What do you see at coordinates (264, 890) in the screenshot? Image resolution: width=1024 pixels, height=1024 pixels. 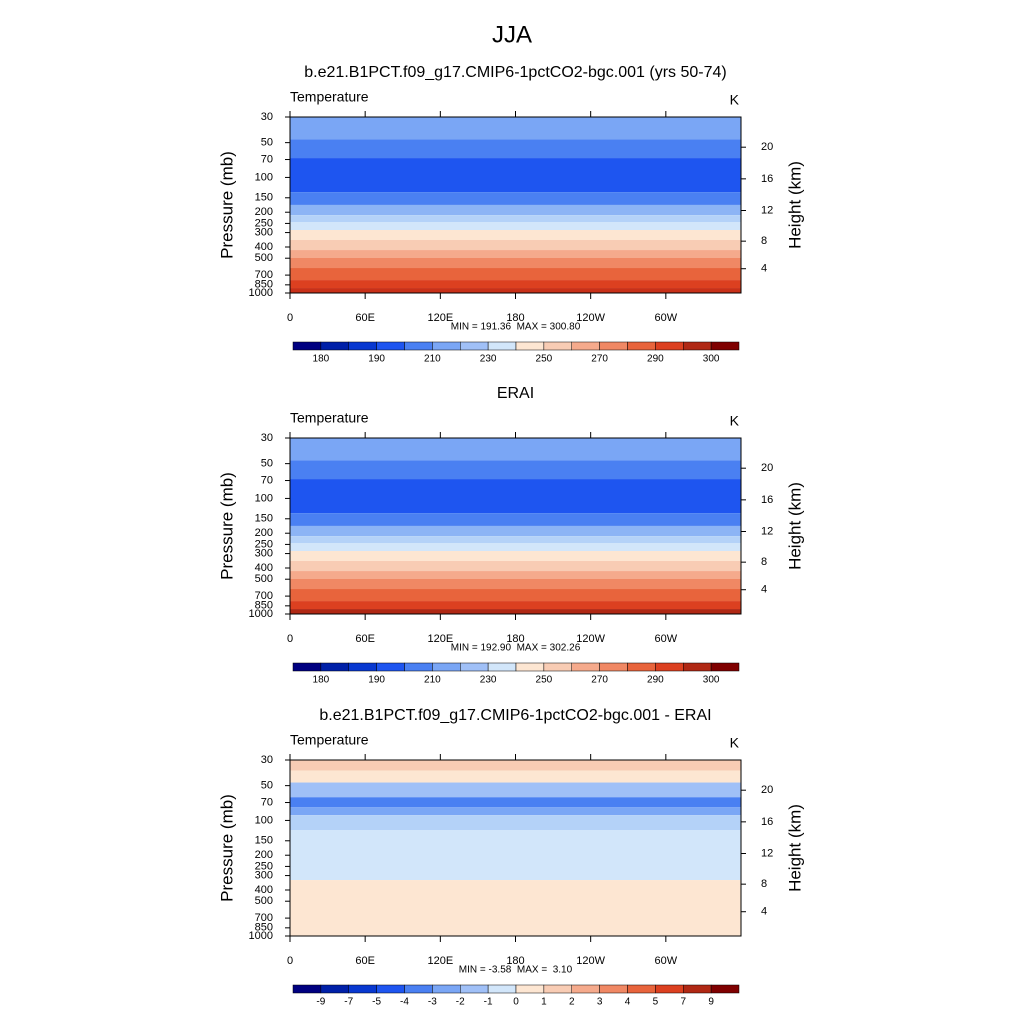 I see `y-tick-label: 400` at bounding box center [264, 890].